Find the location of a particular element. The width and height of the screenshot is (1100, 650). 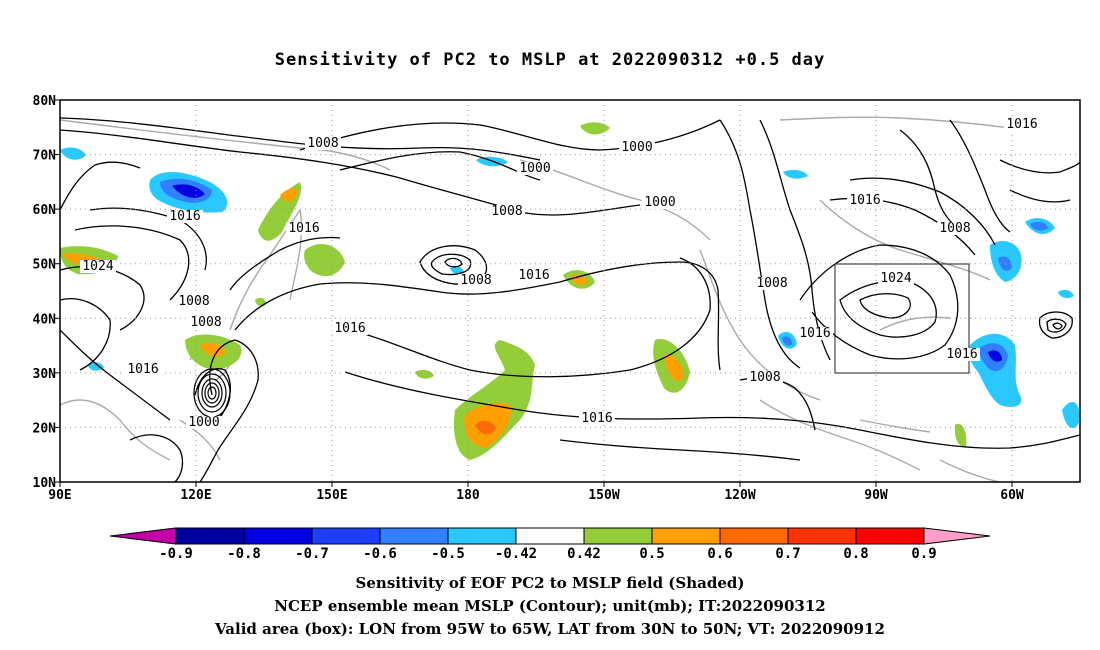

neg-area-canada is located at coordinates (795, 174).